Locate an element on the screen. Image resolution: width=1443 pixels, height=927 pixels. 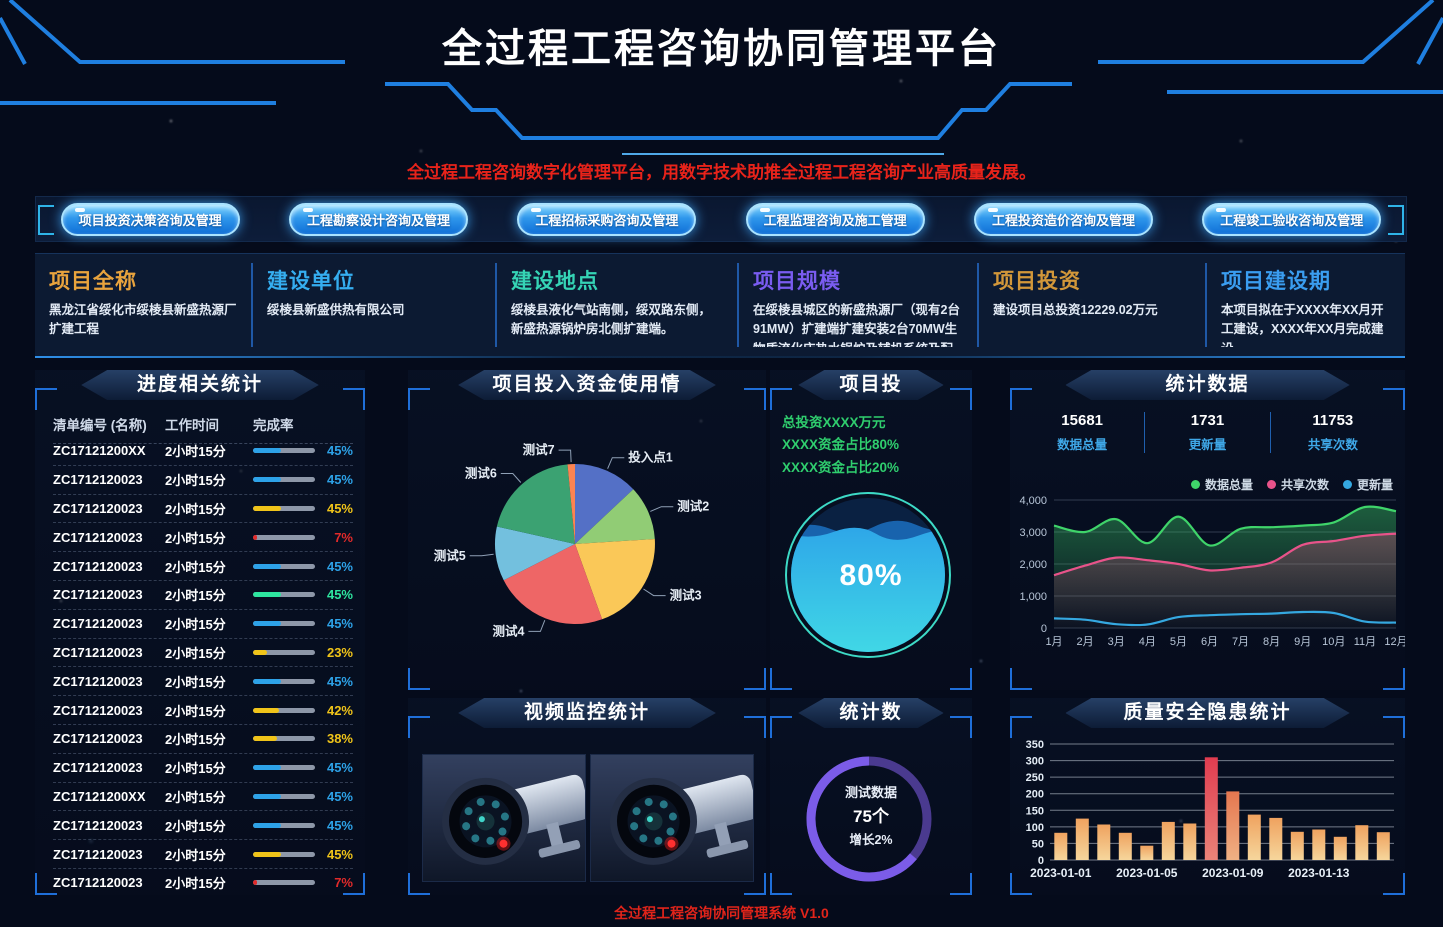
note-ratio-80: XXXX资金占比80% is located at coordinates (841, 445).